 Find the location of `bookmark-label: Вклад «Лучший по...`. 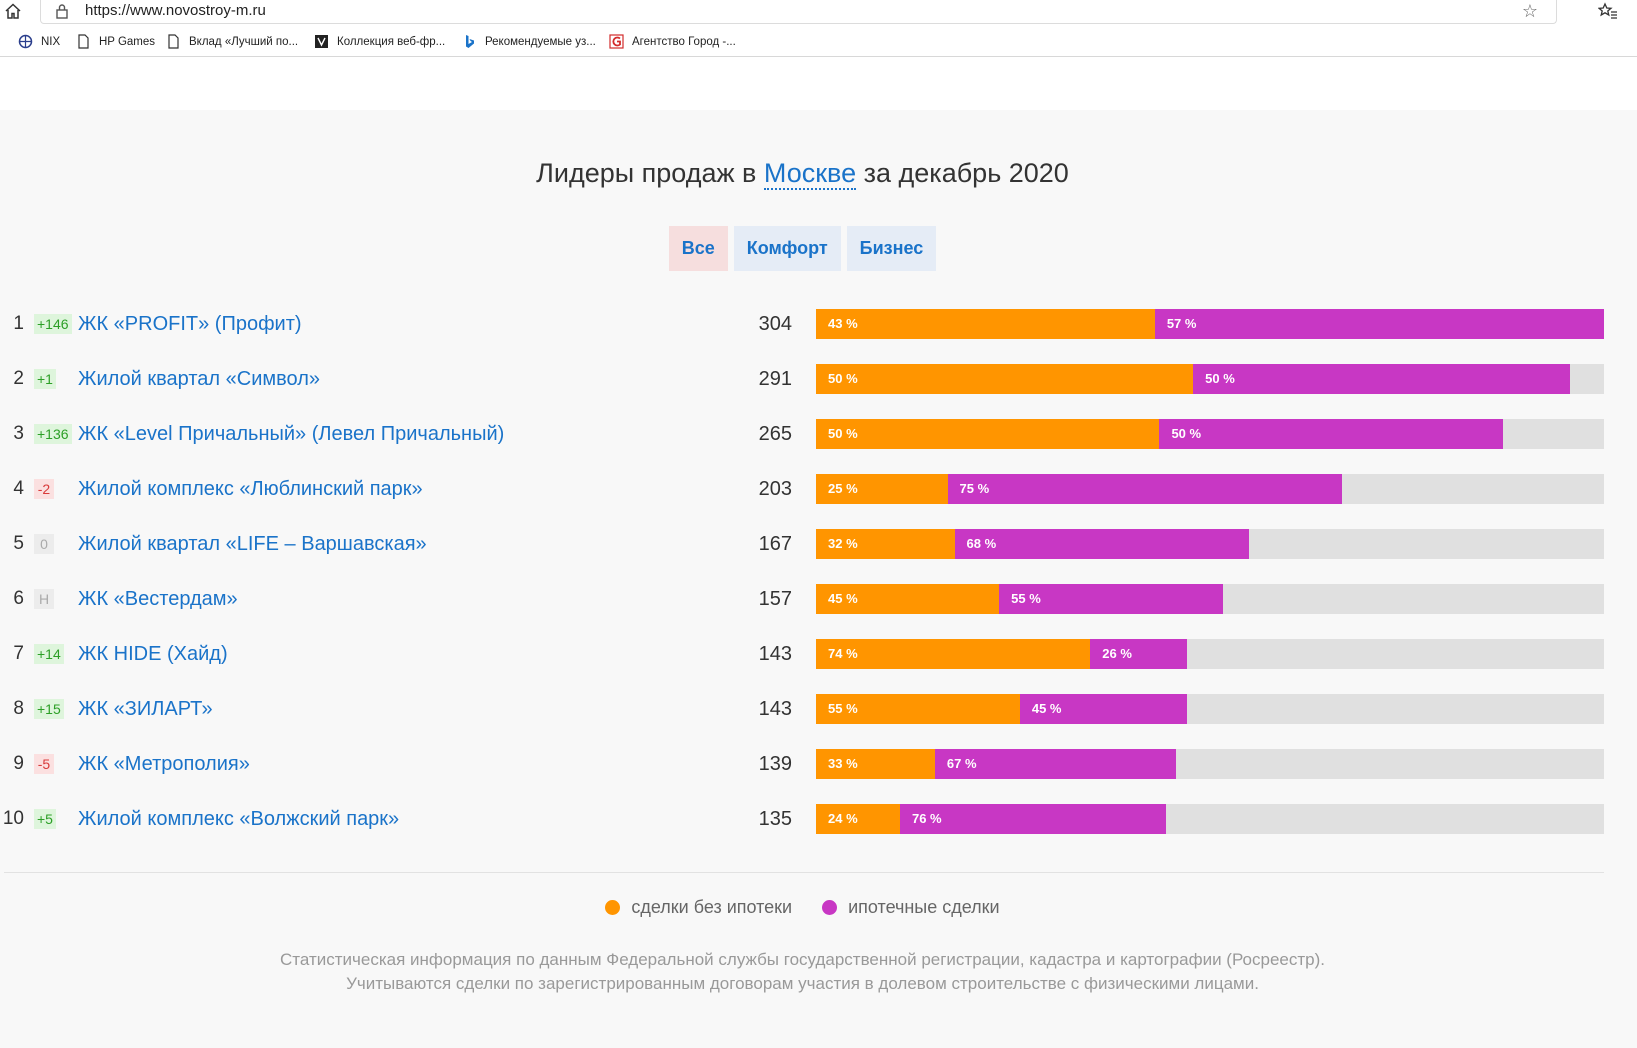

bookmark-label: Вклад «Лучший по... is located at coordinates (244, 41).